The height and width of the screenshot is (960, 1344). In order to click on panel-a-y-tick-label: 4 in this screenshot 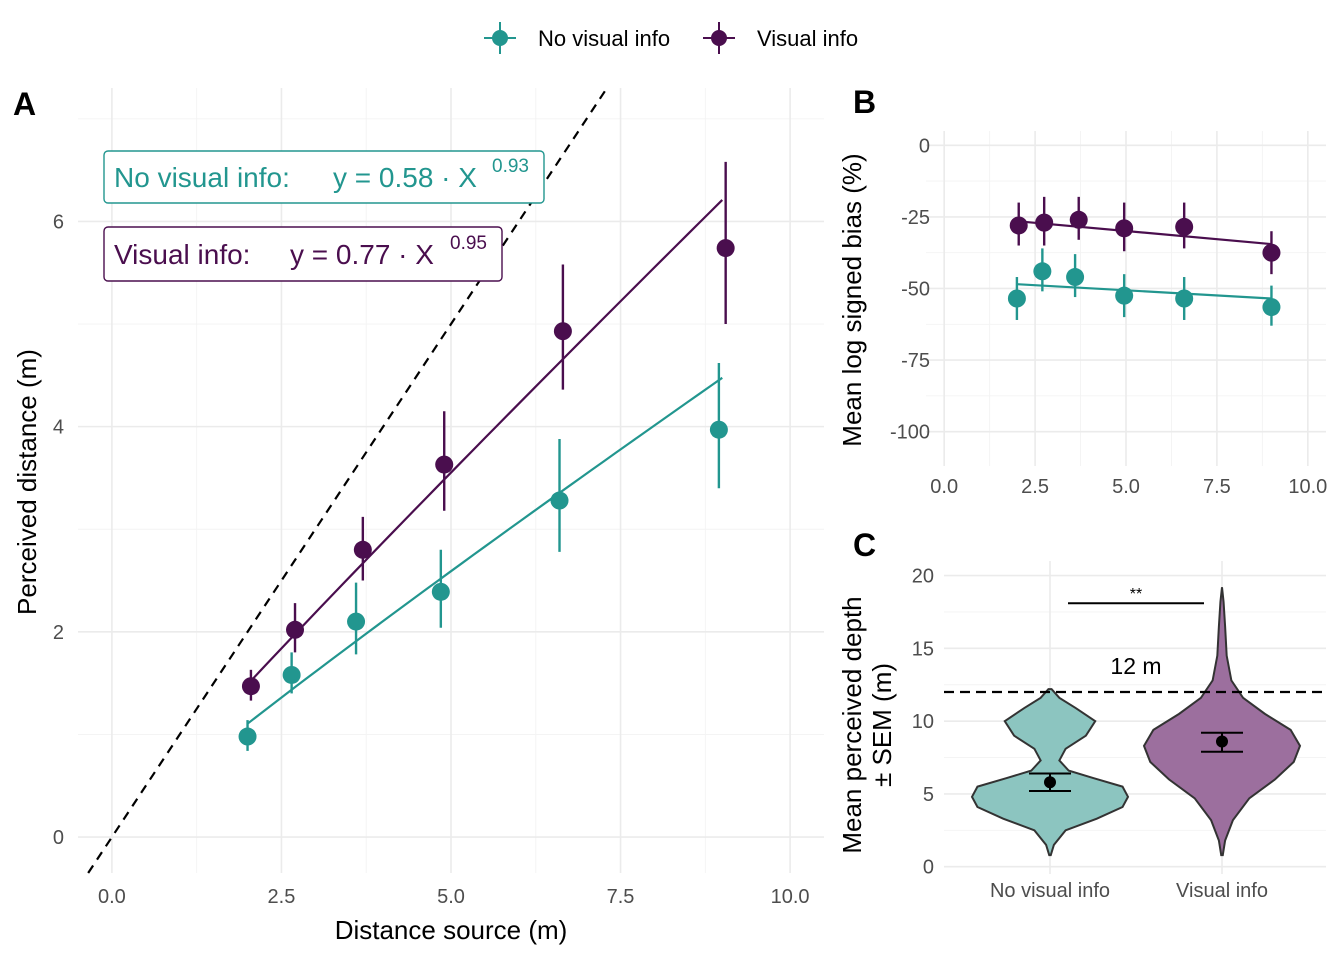, I will do `click(58, 428)`.